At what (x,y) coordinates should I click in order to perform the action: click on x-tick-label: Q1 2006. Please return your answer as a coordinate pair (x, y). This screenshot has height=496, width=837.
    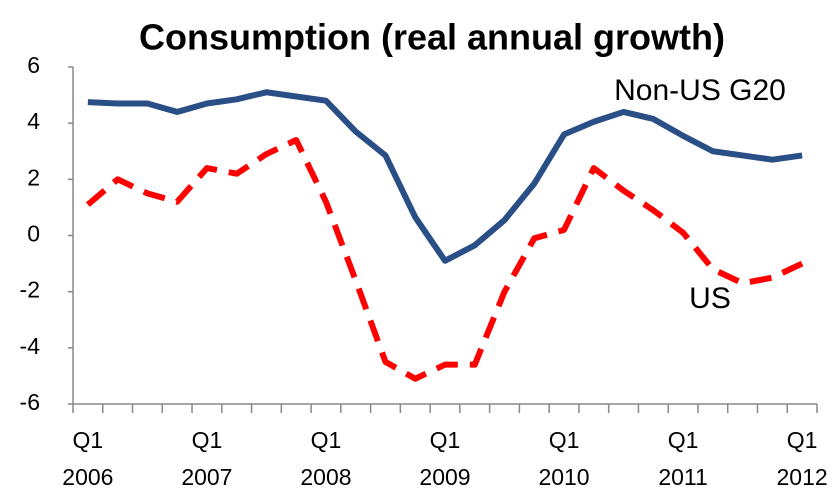
    Looking at the image, I should click on (88, 458).